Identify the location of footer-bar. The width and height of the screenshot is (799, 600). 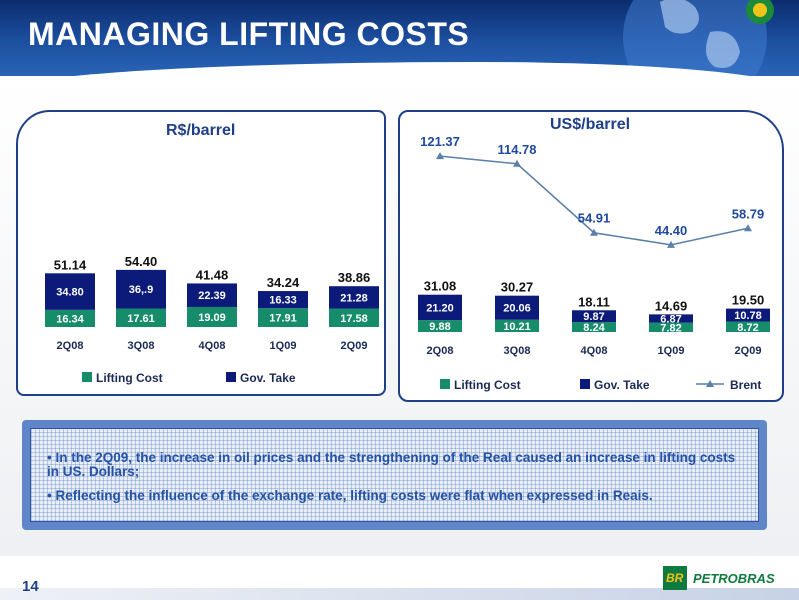
(399, 594).